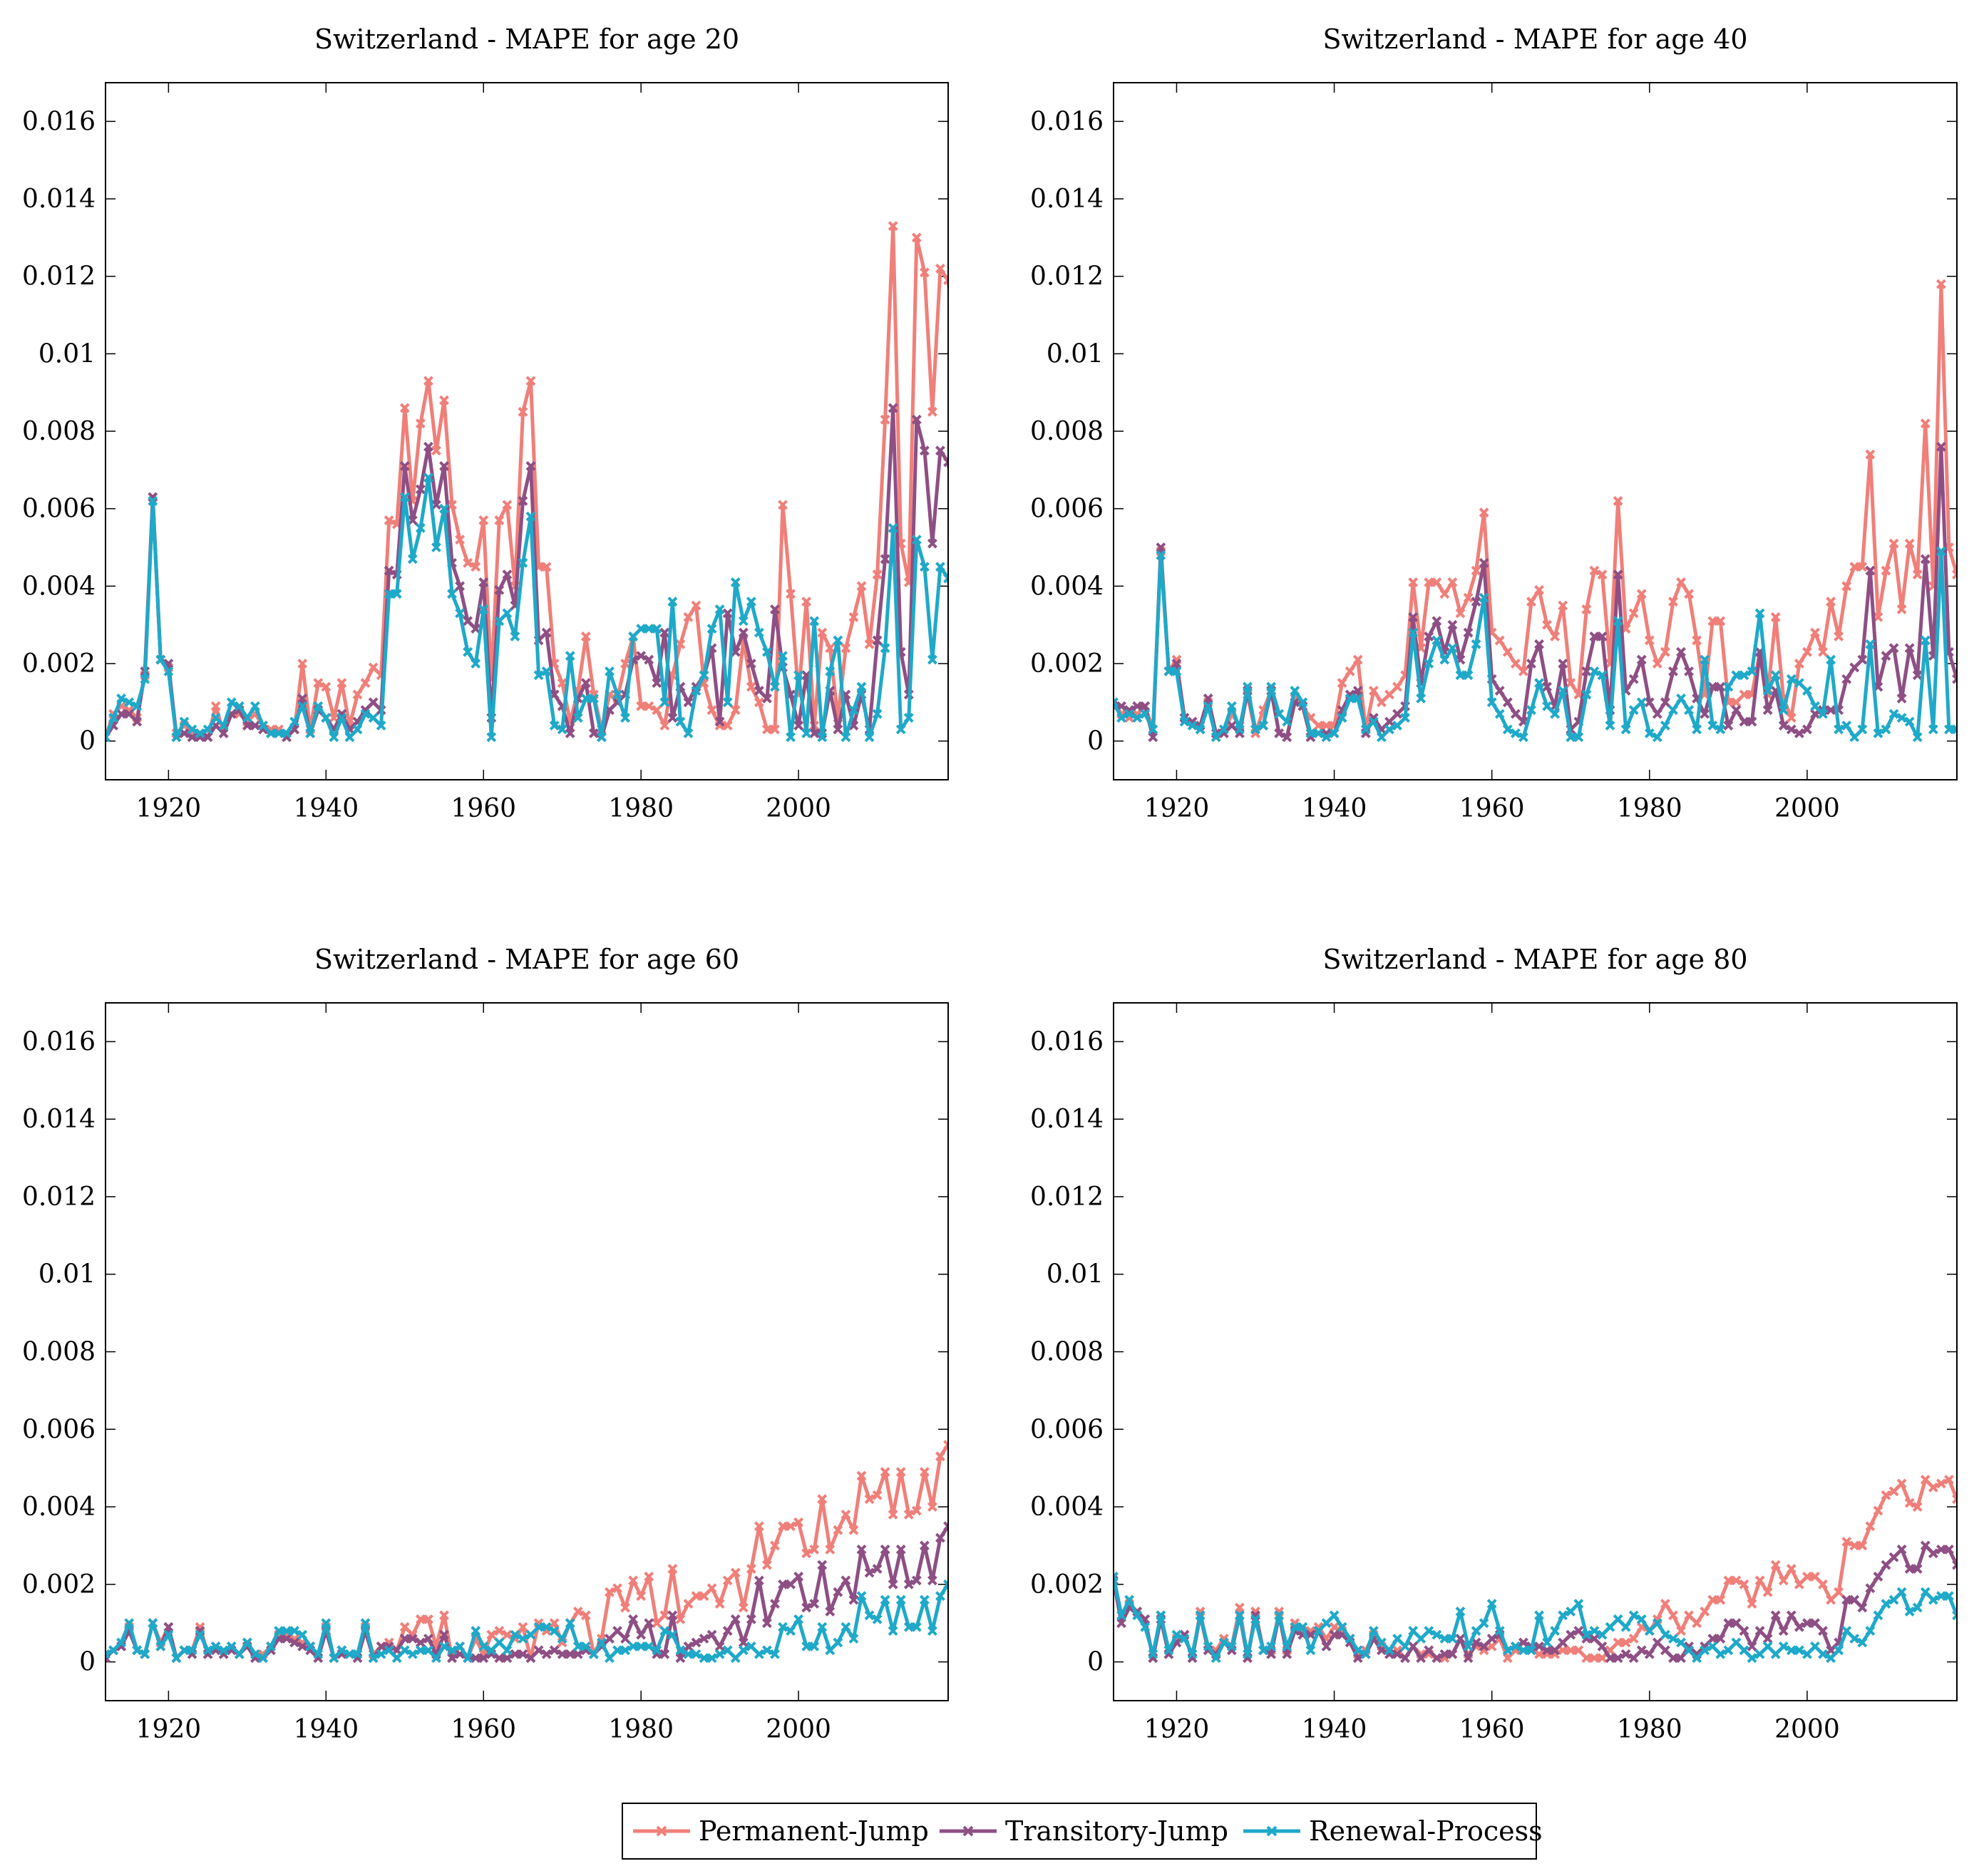  What do you see at coordinates (169, 1729) in the screenshot?
I see `x-tick-label: 1920` at bounding box center [169, 1729].